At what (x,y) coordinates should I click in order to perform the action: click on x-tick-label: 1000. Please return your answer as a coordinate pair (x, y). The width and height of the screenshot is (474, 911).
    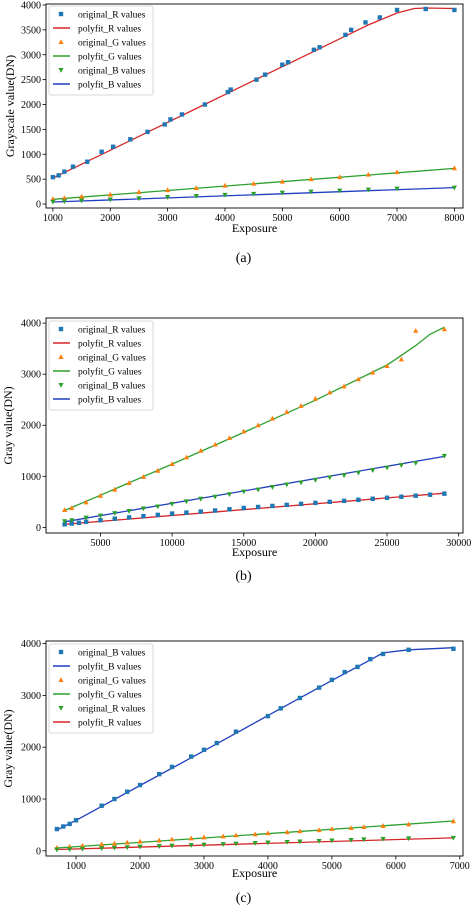
    Looking at the image, I should click on (76, 866).